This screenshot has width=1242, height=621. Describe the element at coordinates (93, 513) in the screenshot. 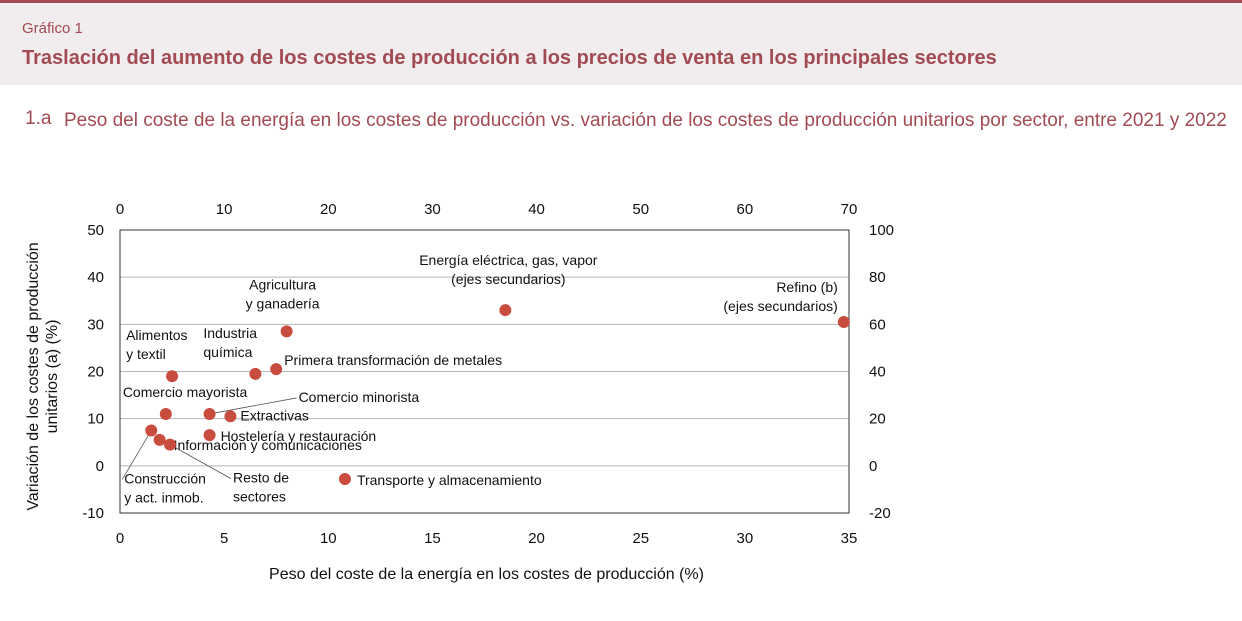

I see `y-tick-label: -10` at that location.